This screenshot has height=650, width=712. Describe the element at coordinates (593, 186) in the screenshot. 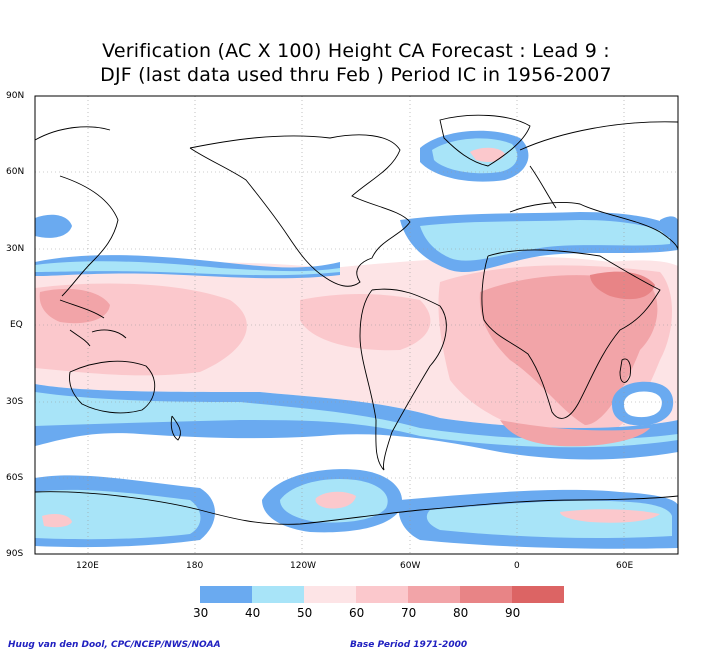

I see `eurasia-coast` at that location.